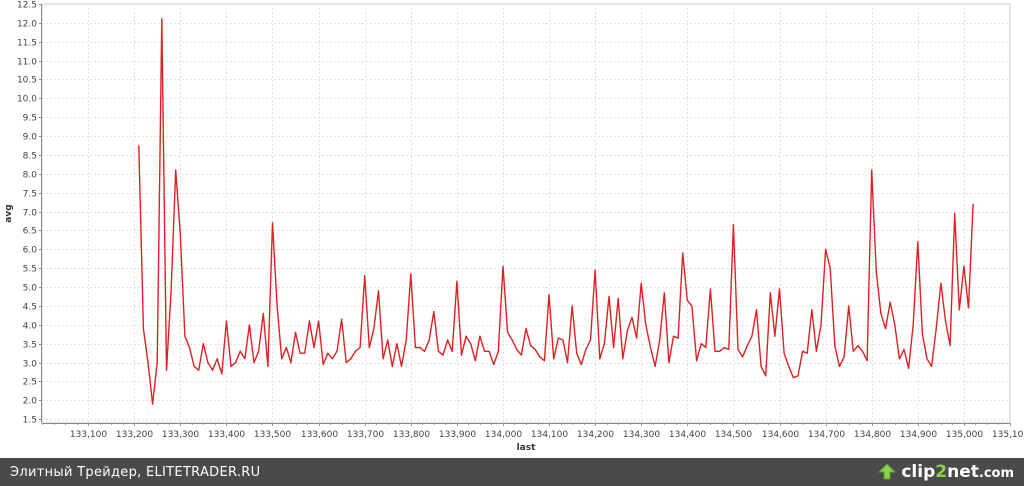 This screenshot has width=1024, height=486. I want to click on y-tick-label: 5.0, so click(30, 289).